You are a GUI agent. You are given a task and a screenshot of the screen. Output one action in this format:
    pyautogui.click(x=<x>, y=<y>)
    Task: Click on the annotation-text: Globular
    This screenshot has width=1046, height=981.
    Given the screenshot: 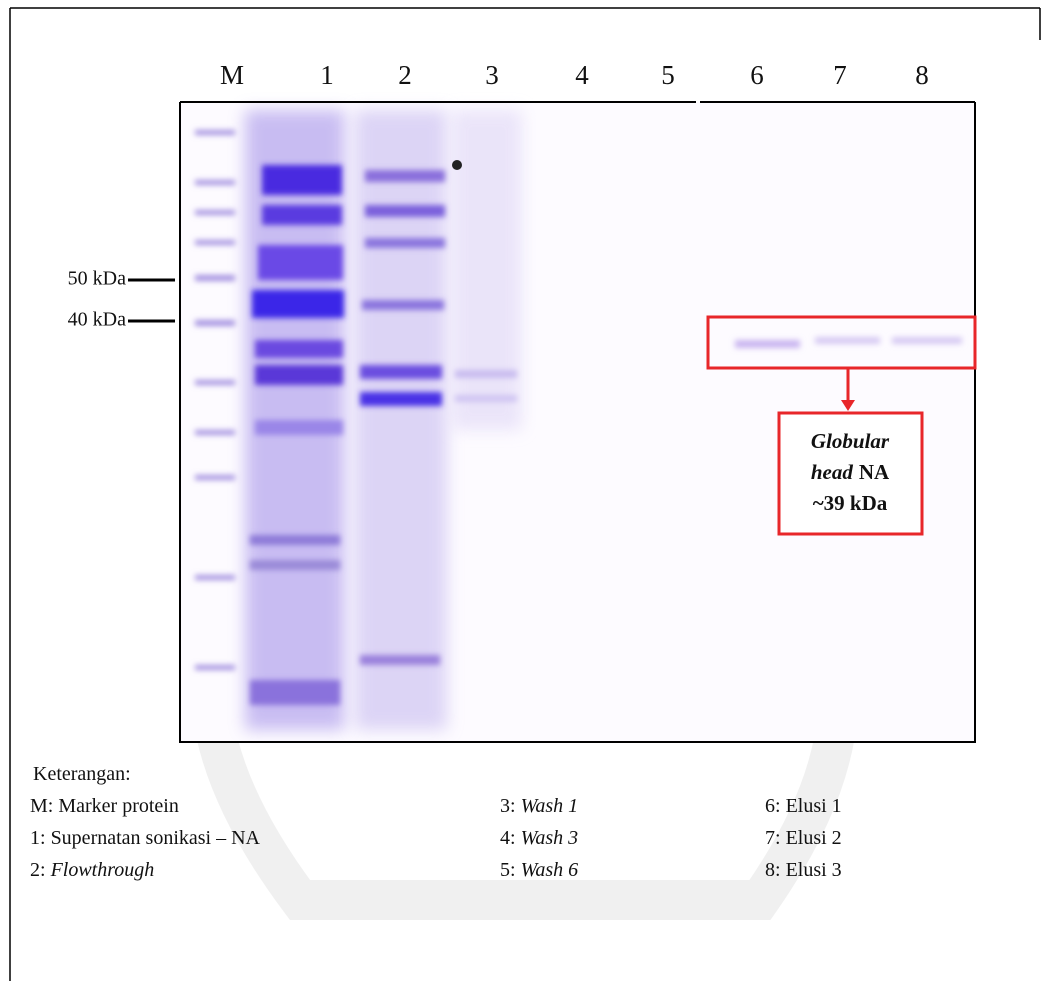 What is the action you would take?
    pyautogui.click(x=850, y=441)
    